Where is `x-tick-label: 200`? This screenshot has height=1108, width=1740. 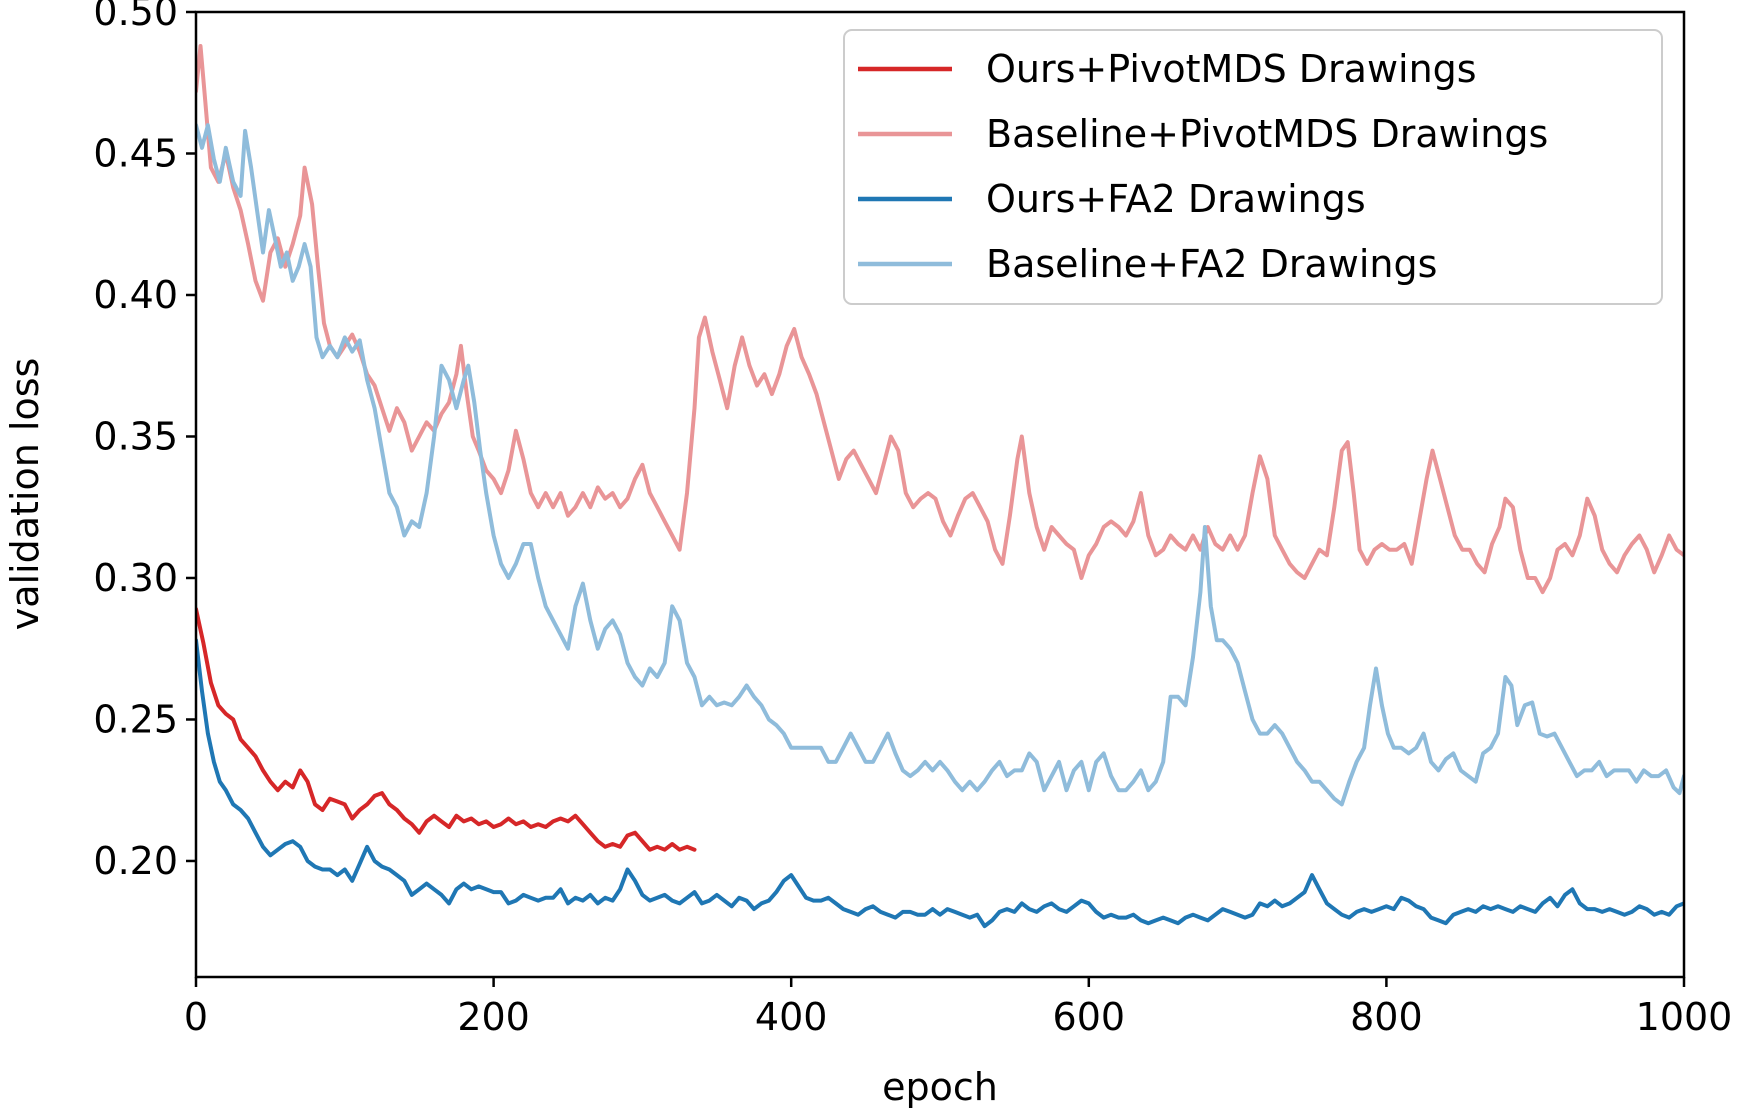
x-tick-label: 200 is located at coordinates (493, 1017).